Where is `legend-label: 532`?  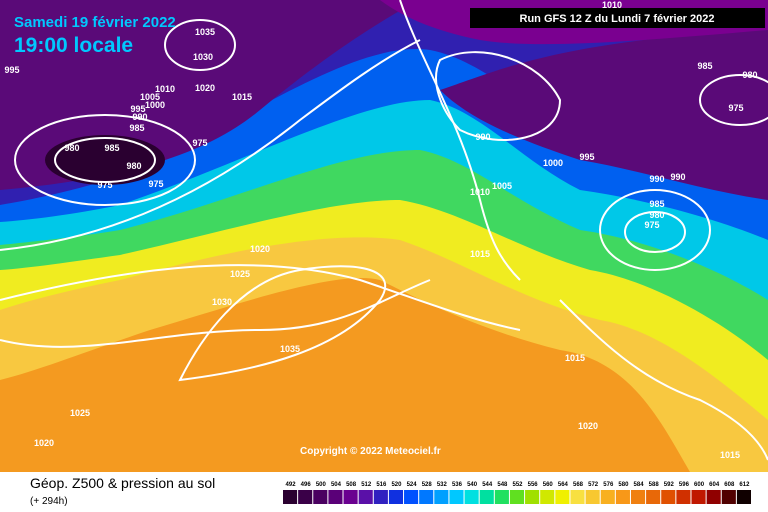 legend-label: 532 is located at coordinates (442, 485).